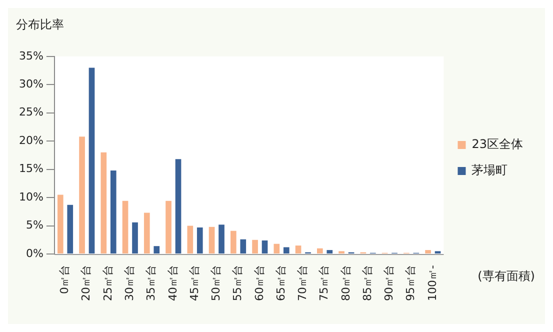 Image resolution: width=553 pixels, height=332 pixels. I want to click on x-tick-label: 45㎡台, so click(194, 283).